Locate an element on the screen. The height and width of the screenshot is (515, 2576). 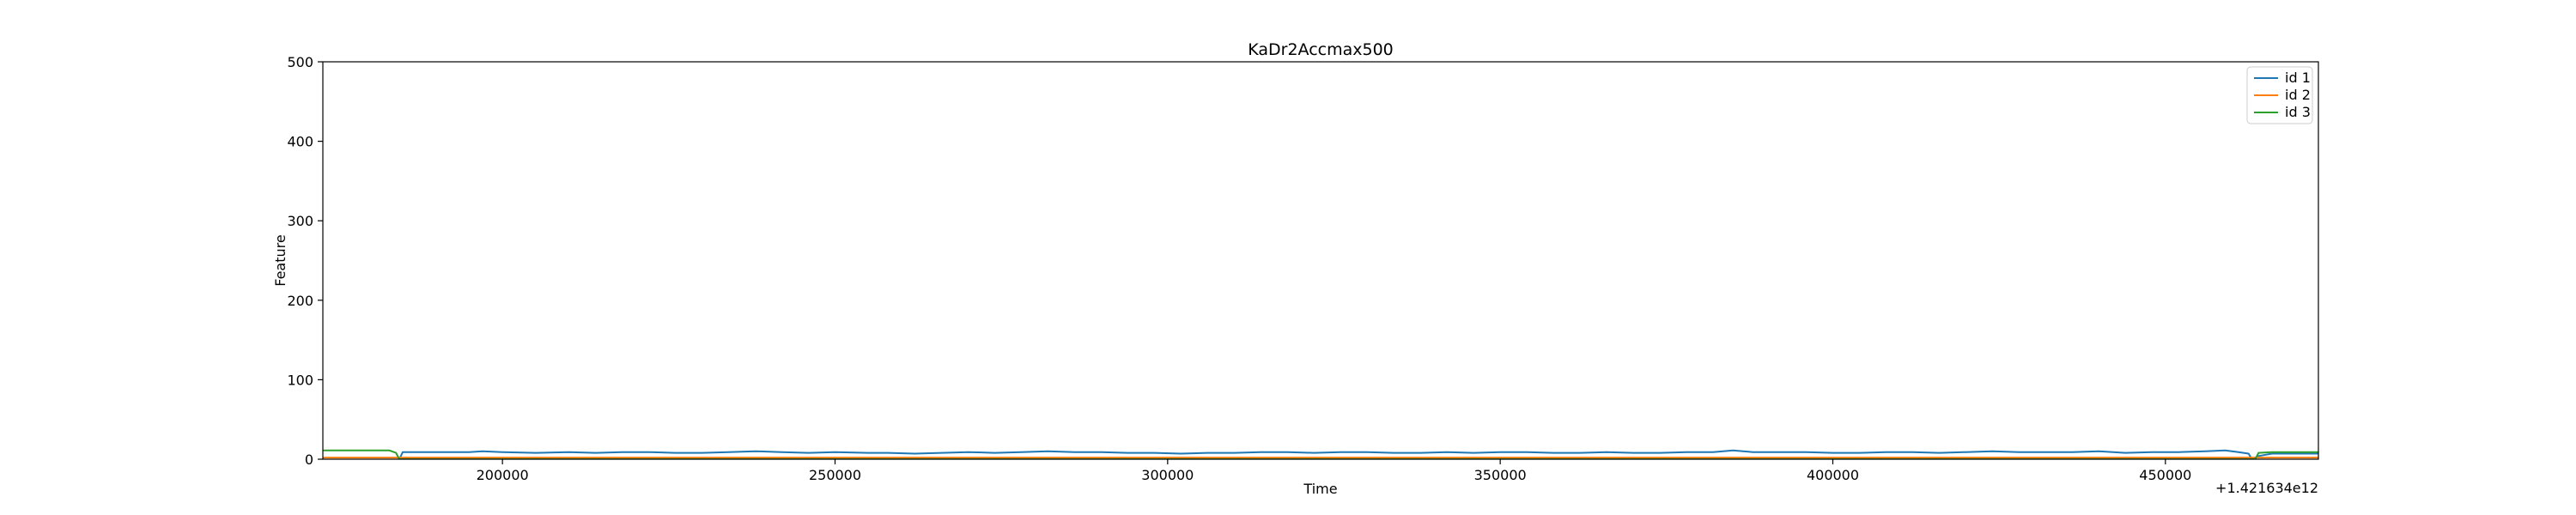
x-tick-label: 350000 is located at coordinates (1500, 475).